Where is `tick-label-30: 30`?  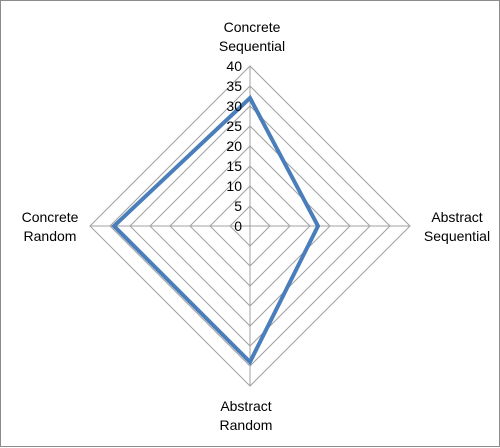
tick-label-30: 30 is located at coordinates (234, 106).